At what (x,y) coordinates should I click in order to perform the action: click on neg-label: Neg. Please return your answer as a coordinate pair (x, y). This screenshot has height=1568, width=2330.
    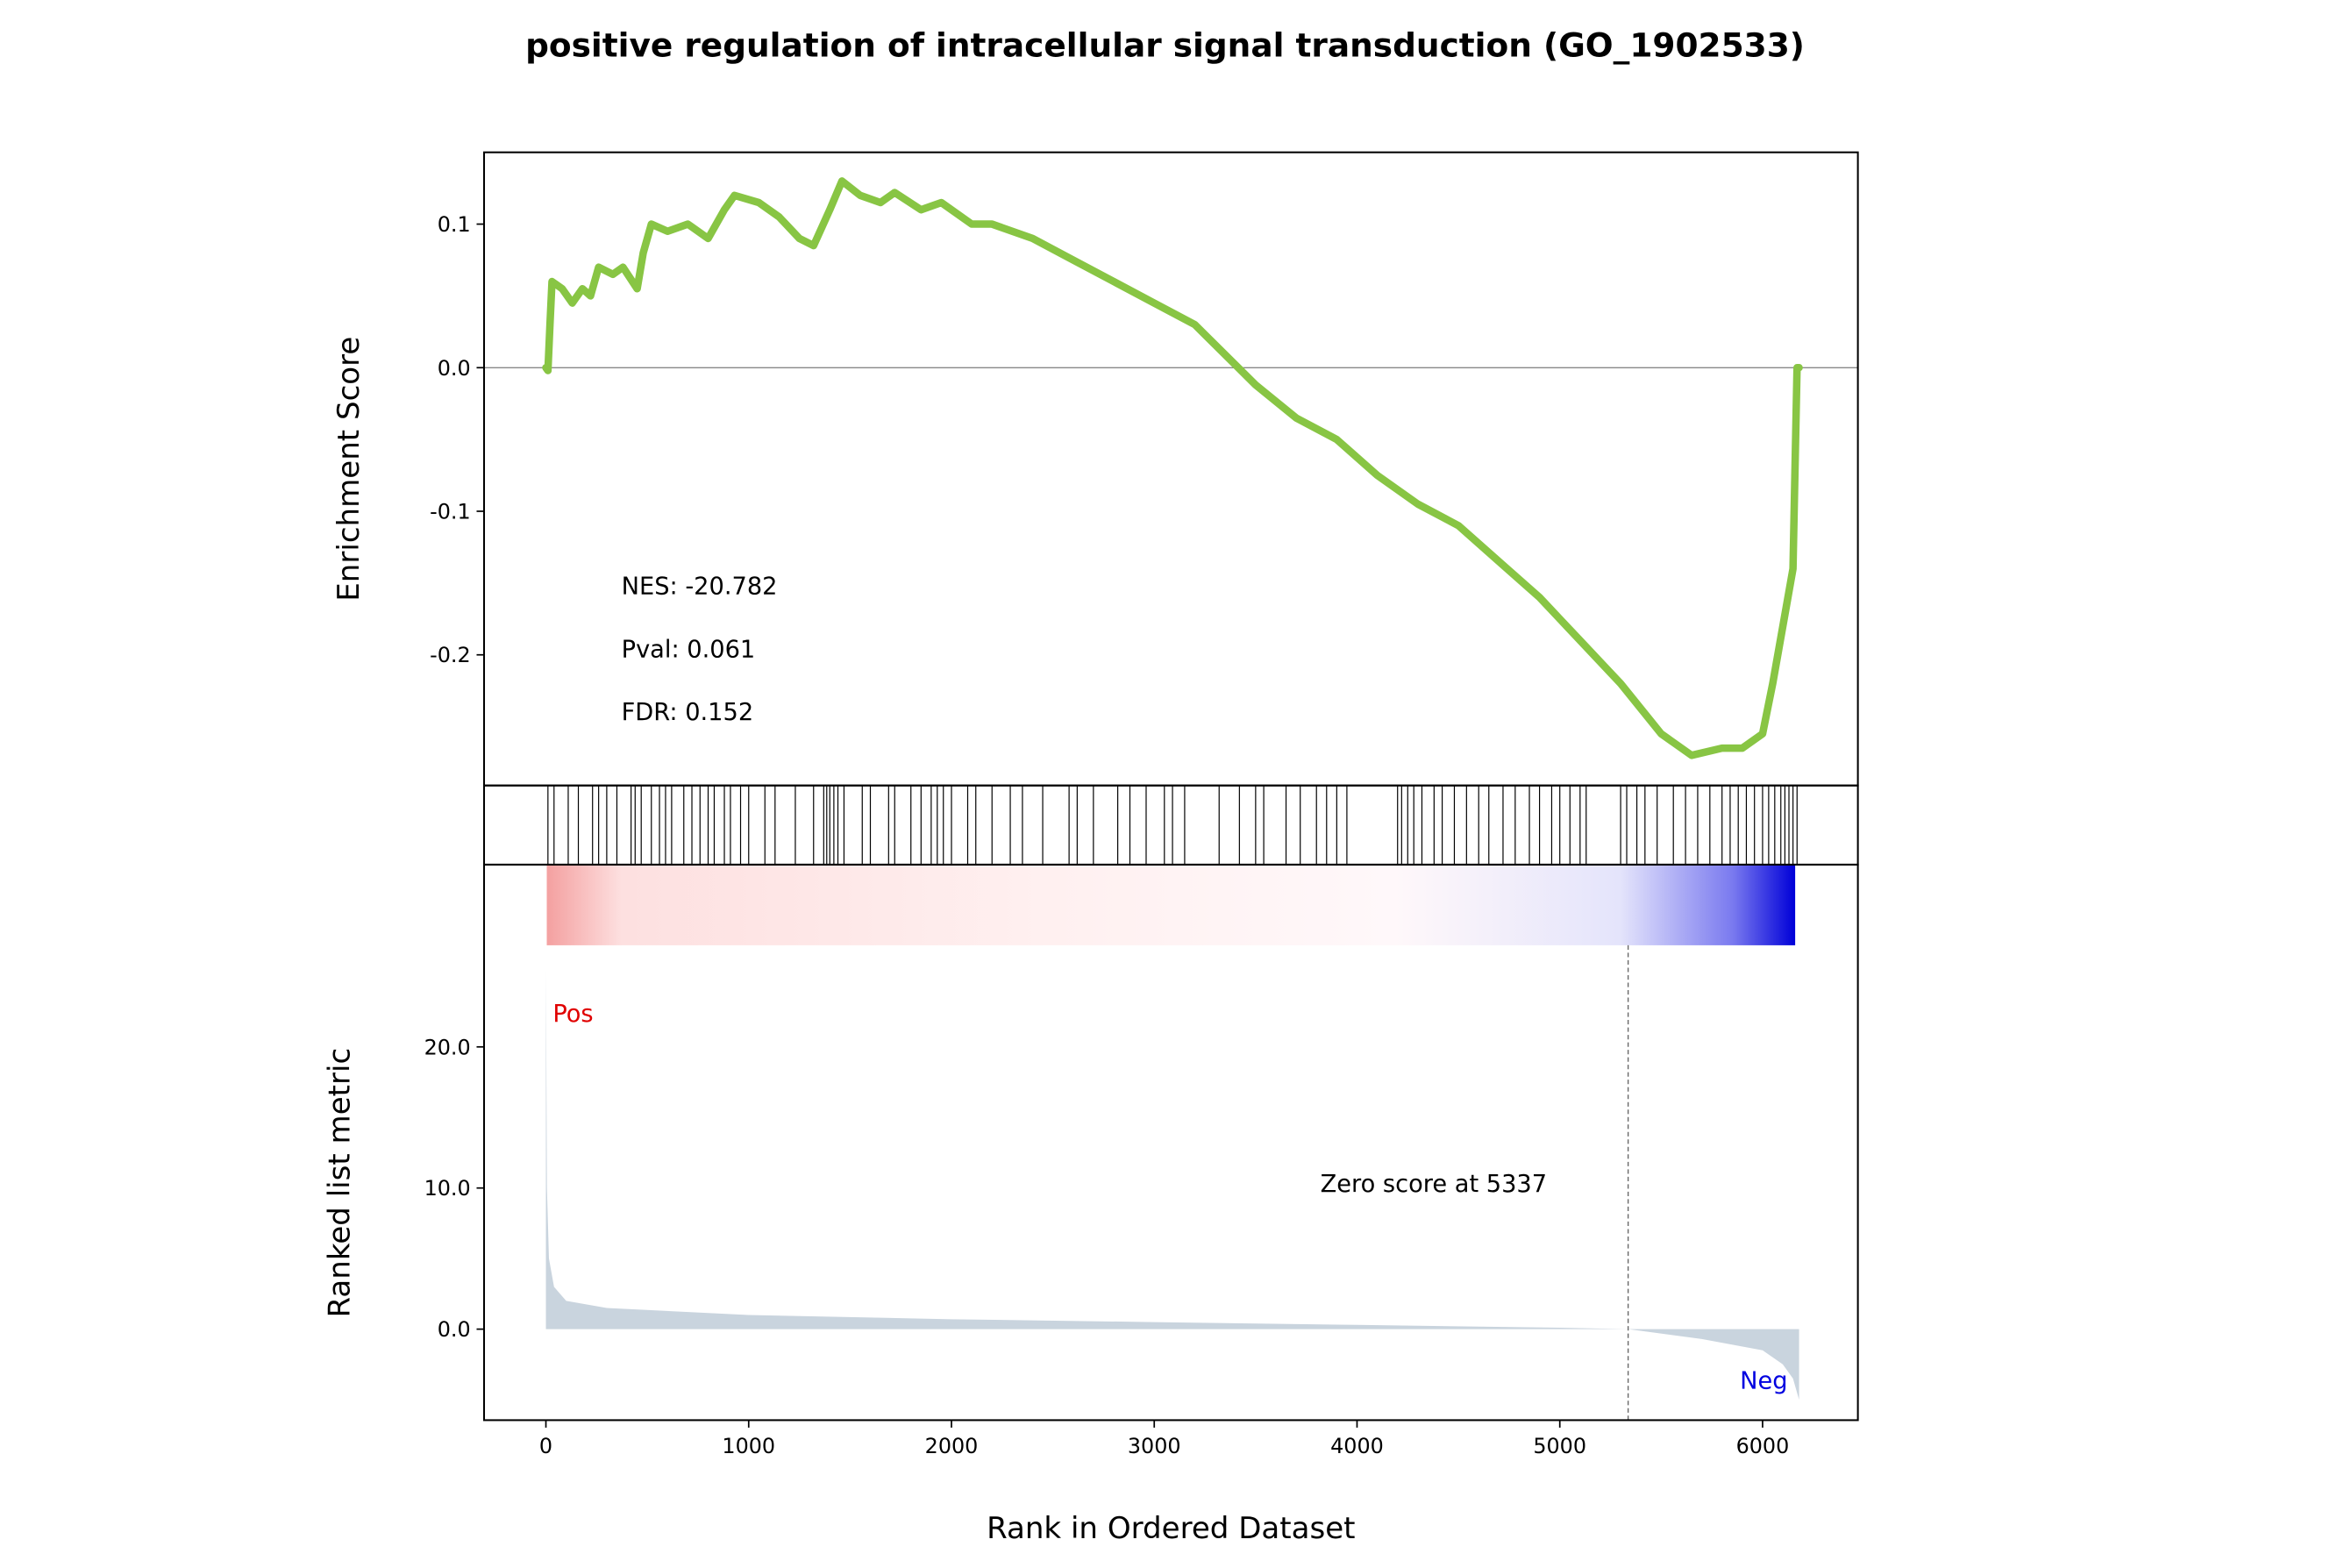
    Looking at the image, I should click on (1764, 1381).